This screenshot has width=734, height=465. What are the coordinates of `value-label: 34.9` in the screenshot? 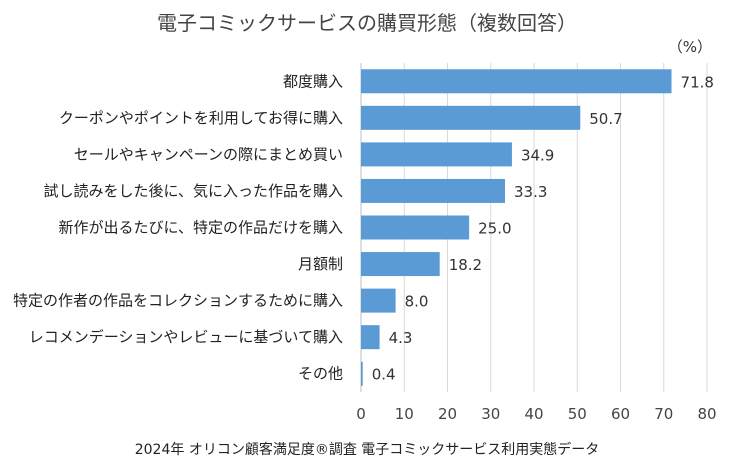 It's located at (537, 155).